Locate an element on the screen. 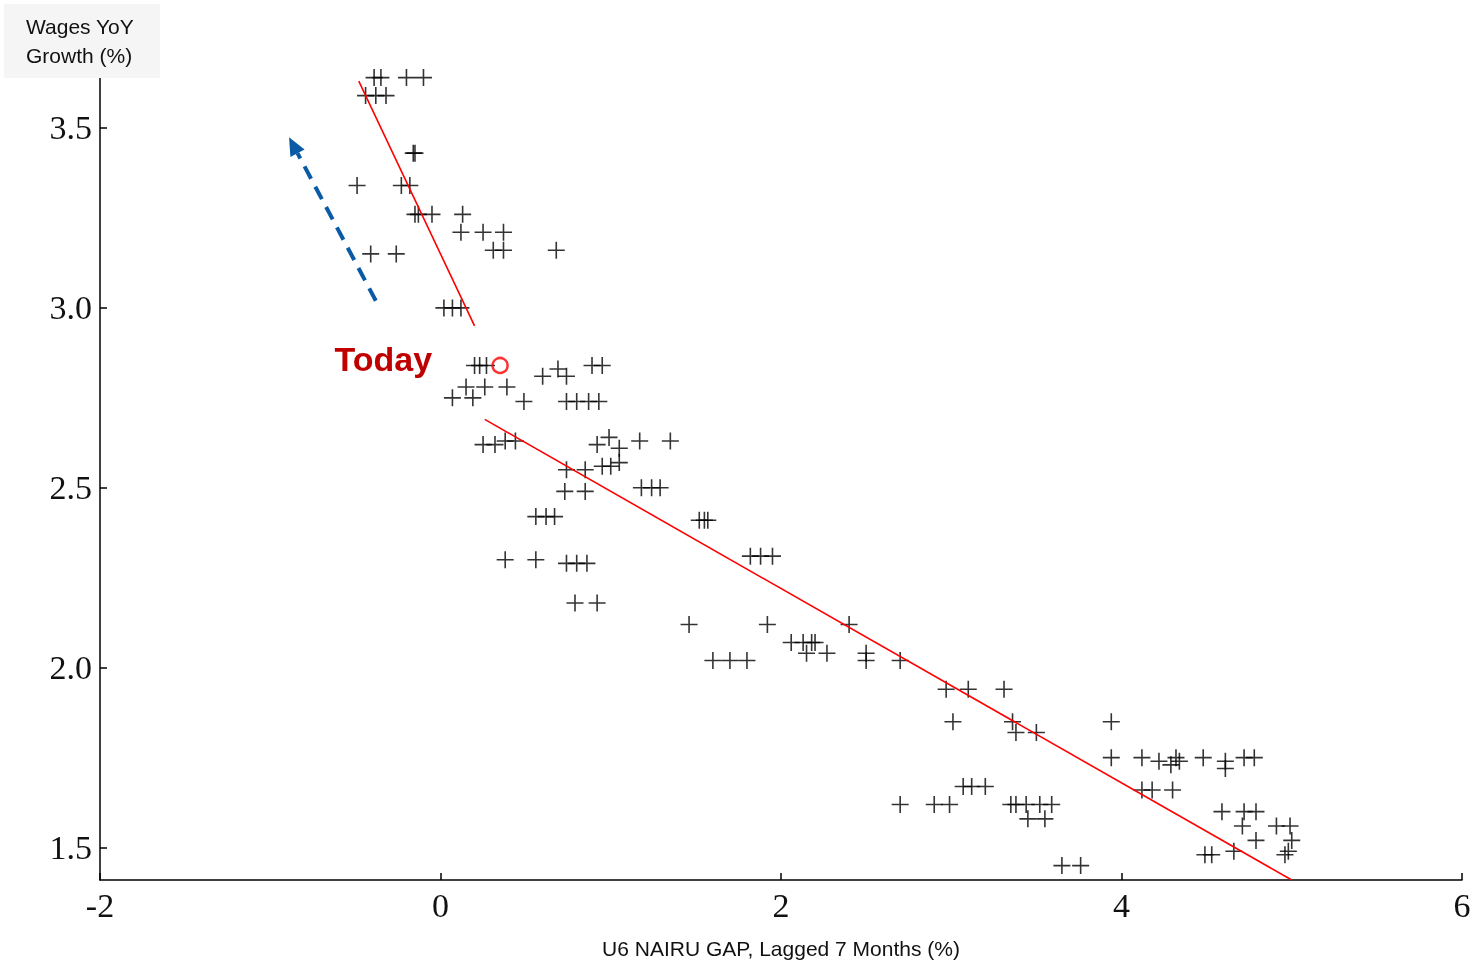  x-tick-label: -2 is located at coordinates (100, 905).